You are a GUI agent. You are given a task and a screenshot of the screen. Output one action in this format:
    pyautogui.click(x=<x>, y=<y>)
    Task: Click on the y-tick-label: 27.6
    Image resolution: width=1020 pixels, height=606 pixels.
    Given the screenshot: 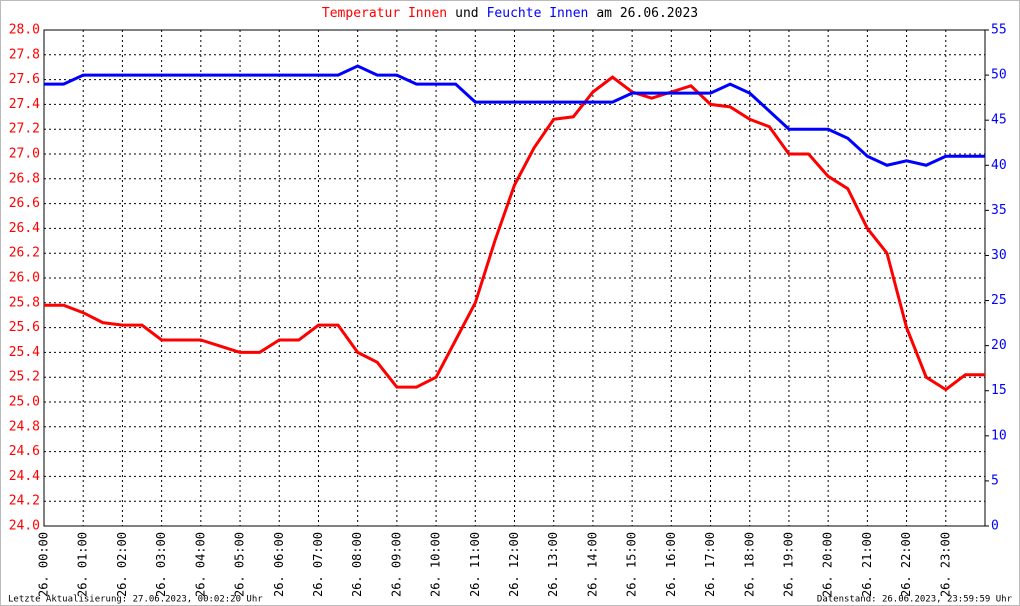 What is the action you would take?
    pyautogui.click(x=24, y=79)
    